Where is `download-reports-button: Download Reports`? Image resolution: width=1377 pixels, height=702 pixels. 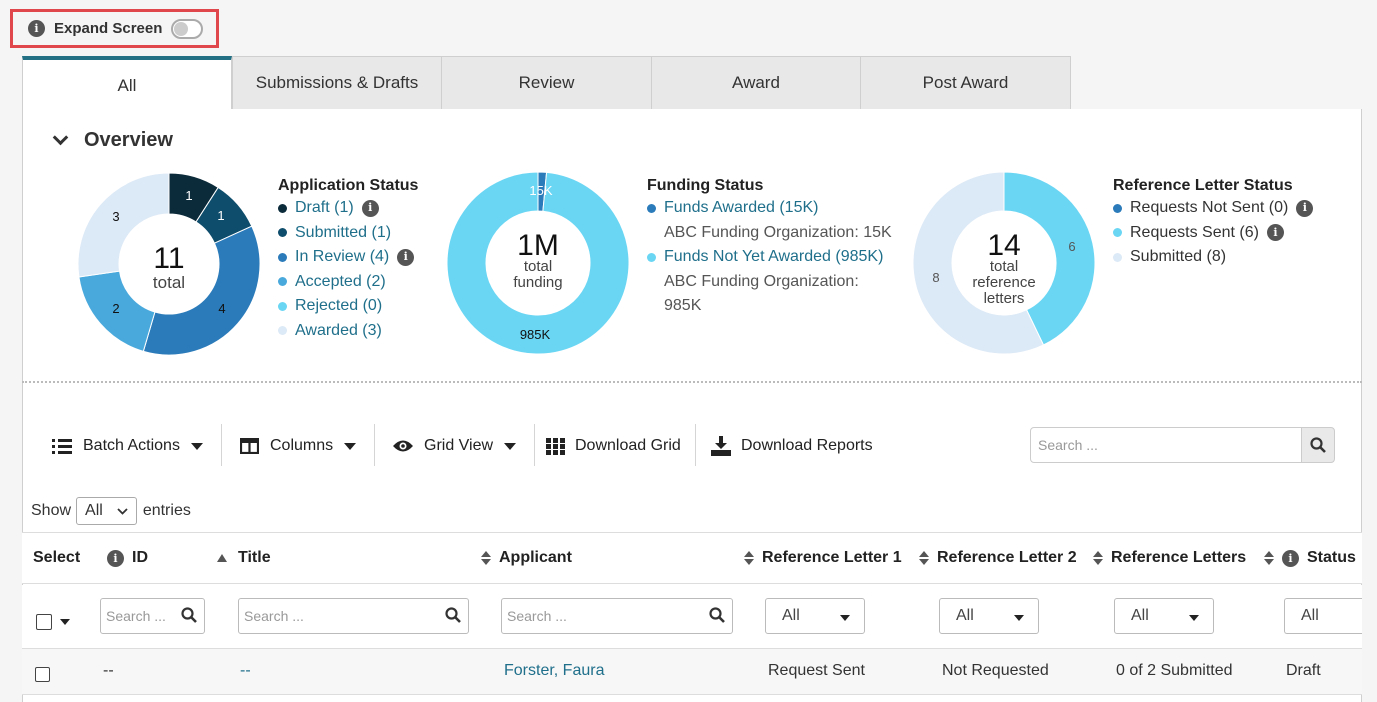
download-reports-button: Download Reports is located at coordinates (798, 446).